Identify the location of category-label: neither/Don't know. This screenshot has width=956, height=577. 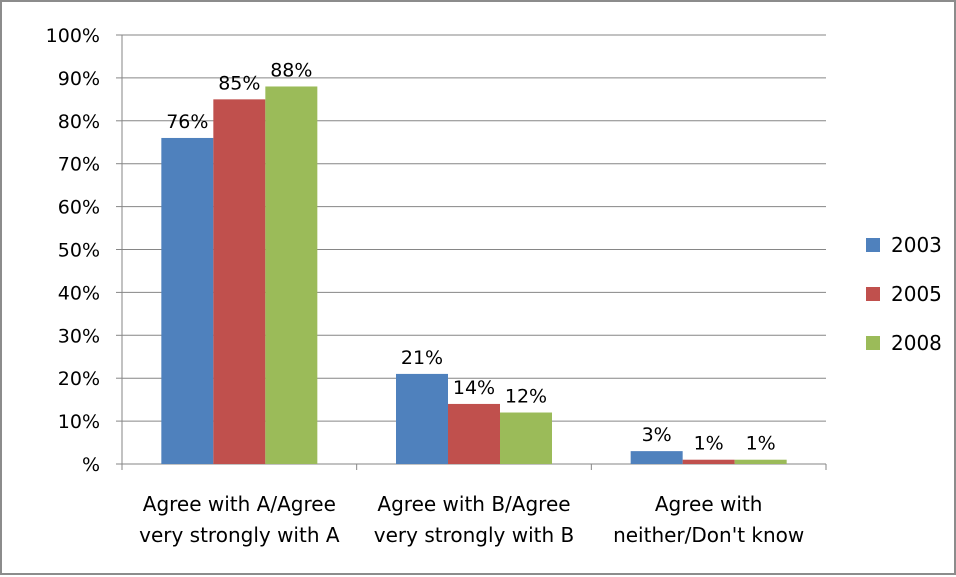
(708, 535).